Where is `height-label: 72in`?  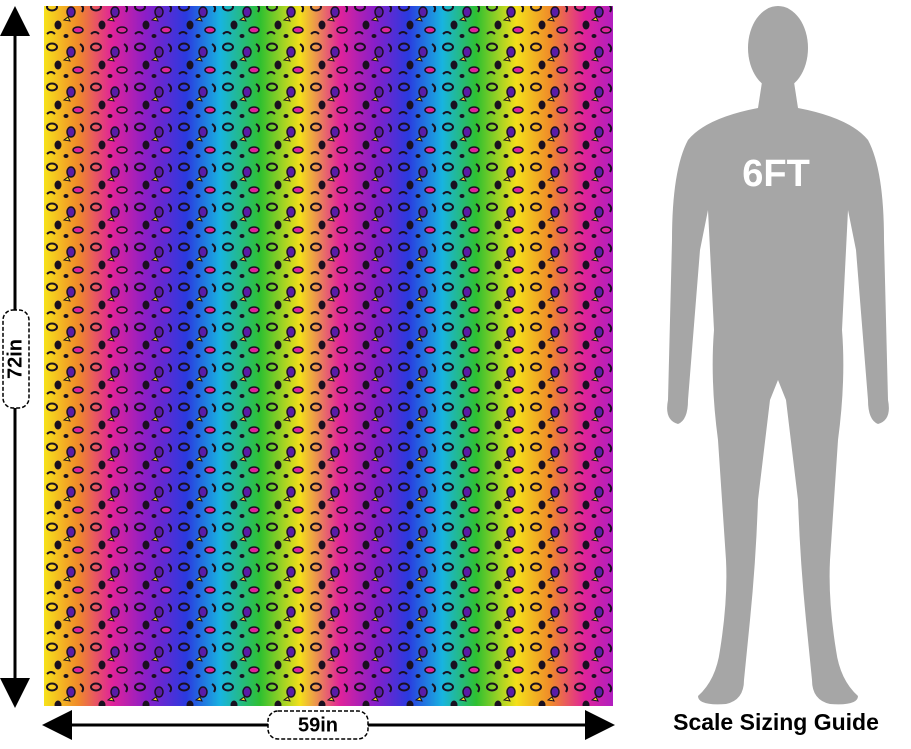
height-label: 72in is located at coordinates (15, 359).